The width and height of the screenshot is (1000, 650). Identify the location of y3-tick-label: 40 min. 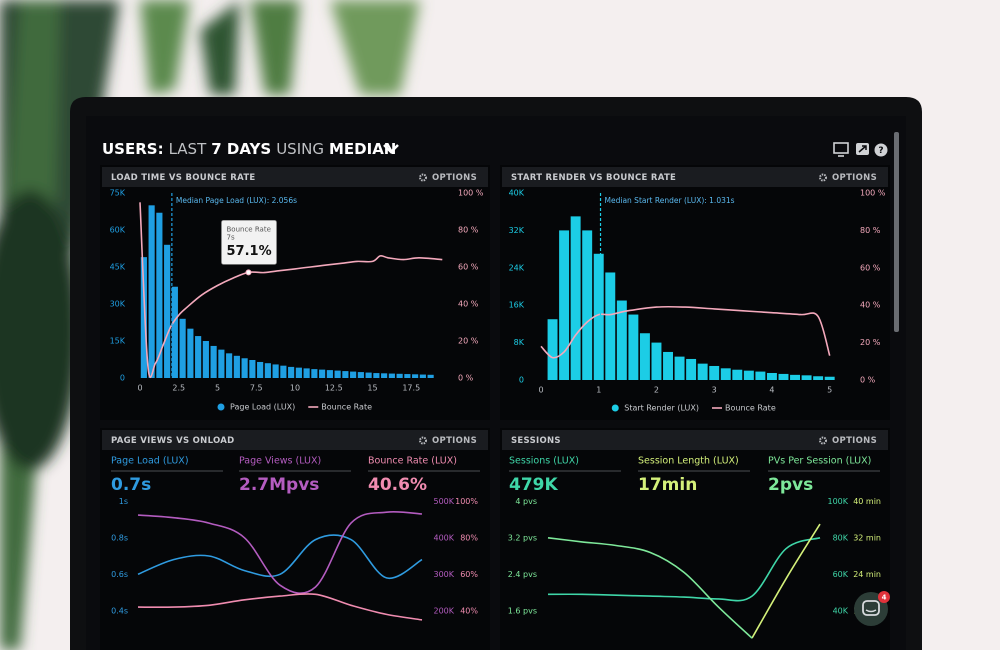
(867, 501).